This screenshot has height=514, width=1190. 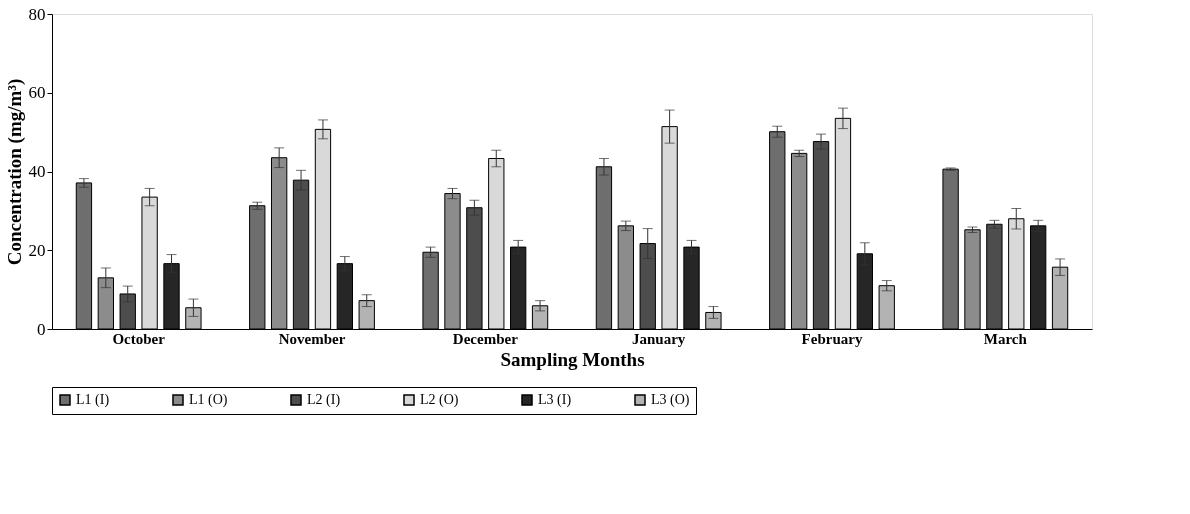 What do you see at coordinates (832, 338) in the screenshot?
I see `x-tick-label: February` at bounding box center [832, 338].